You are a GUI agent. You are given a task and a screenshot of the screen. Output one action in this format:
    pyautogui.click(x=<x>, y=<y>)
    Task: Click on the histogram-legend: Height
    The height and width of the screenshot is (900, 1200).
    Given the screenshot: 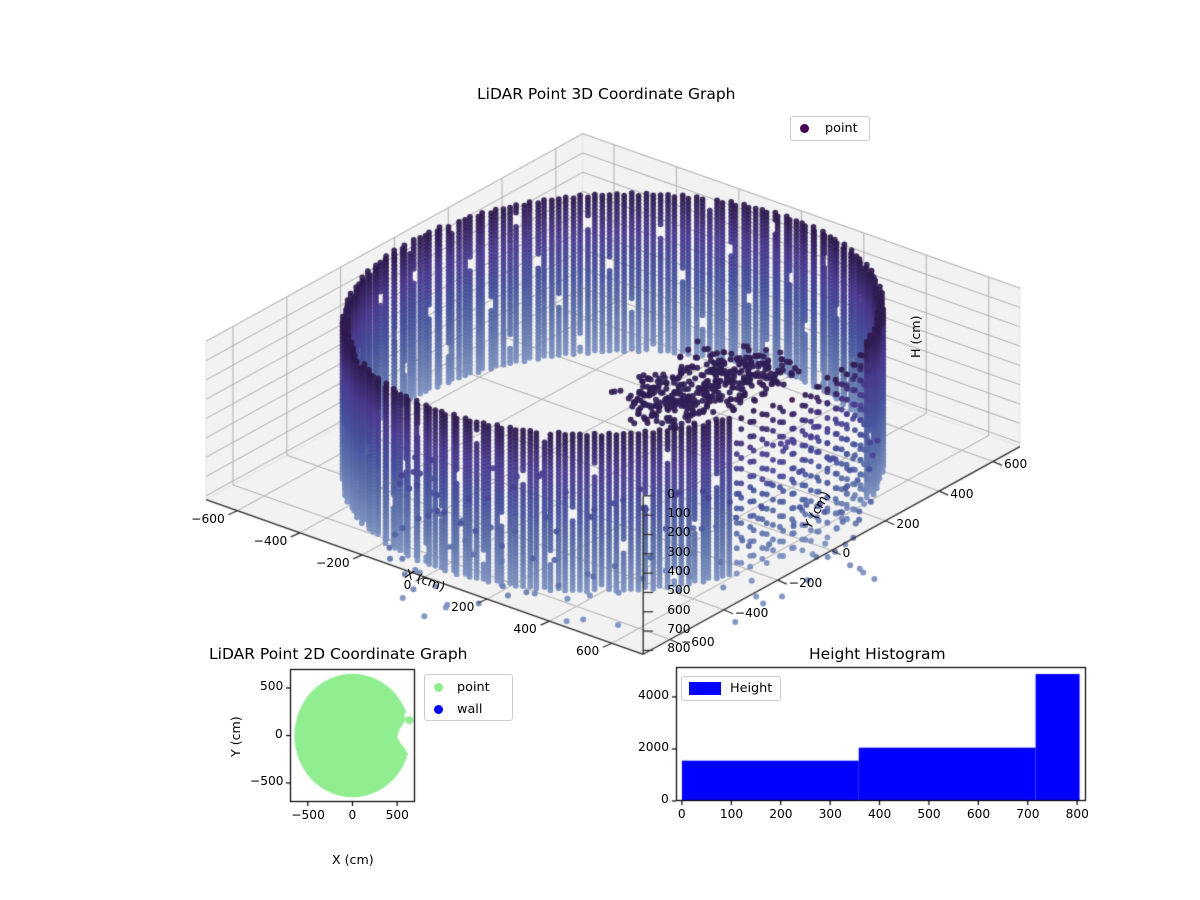 What is the action you would take?
    pyautogui.click(x=731, y=688)
    